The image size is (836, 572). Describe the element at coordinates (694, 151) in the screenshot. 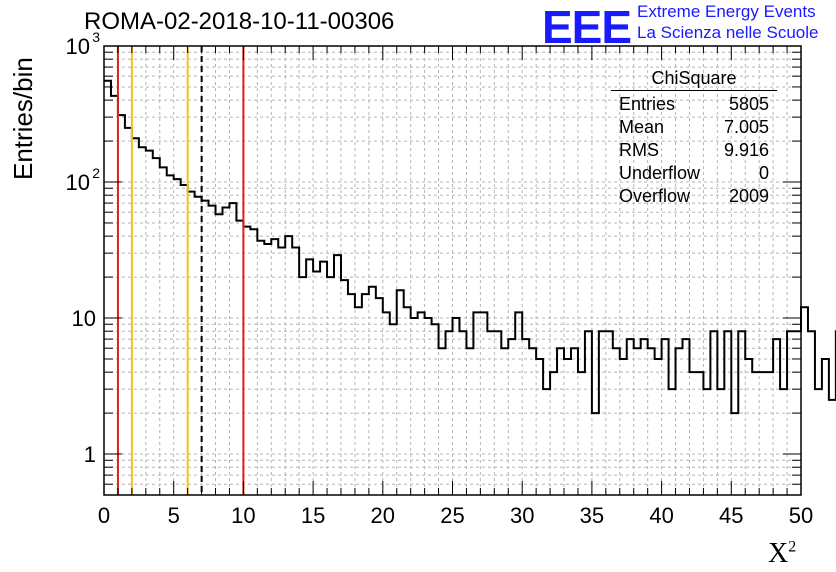

I see `stats-row-rms: RMS 9.916` at that location.